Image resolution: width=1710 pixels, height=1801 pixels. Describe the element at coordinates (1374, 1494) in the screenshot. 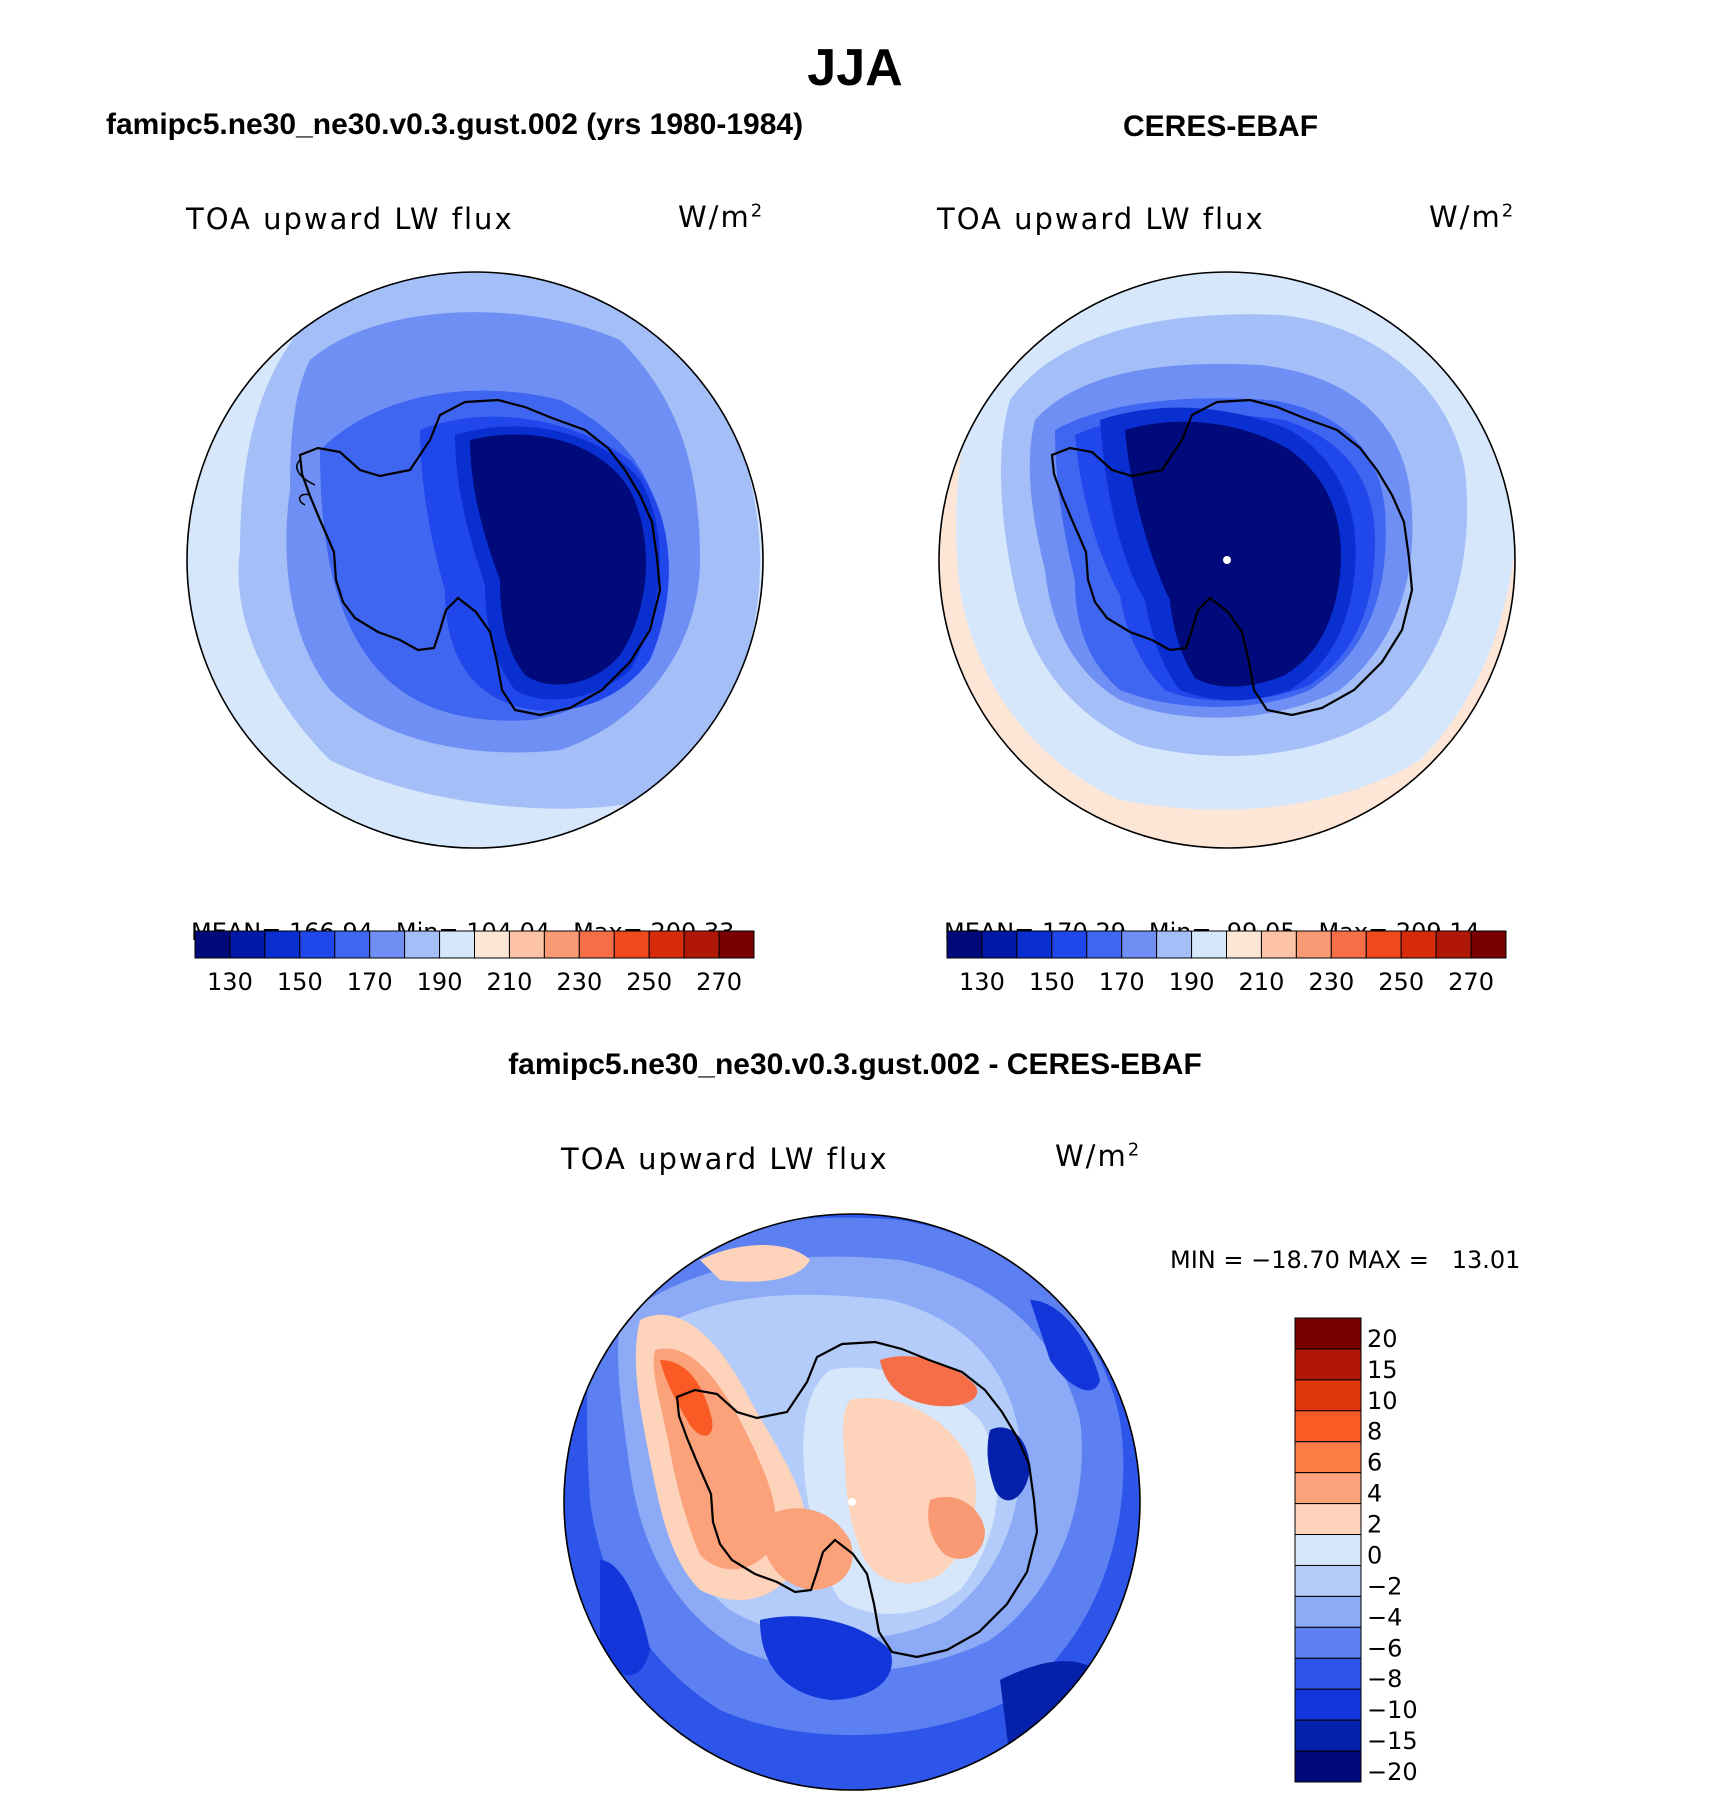

I see `colorbar-tick-label: 4` at that location.